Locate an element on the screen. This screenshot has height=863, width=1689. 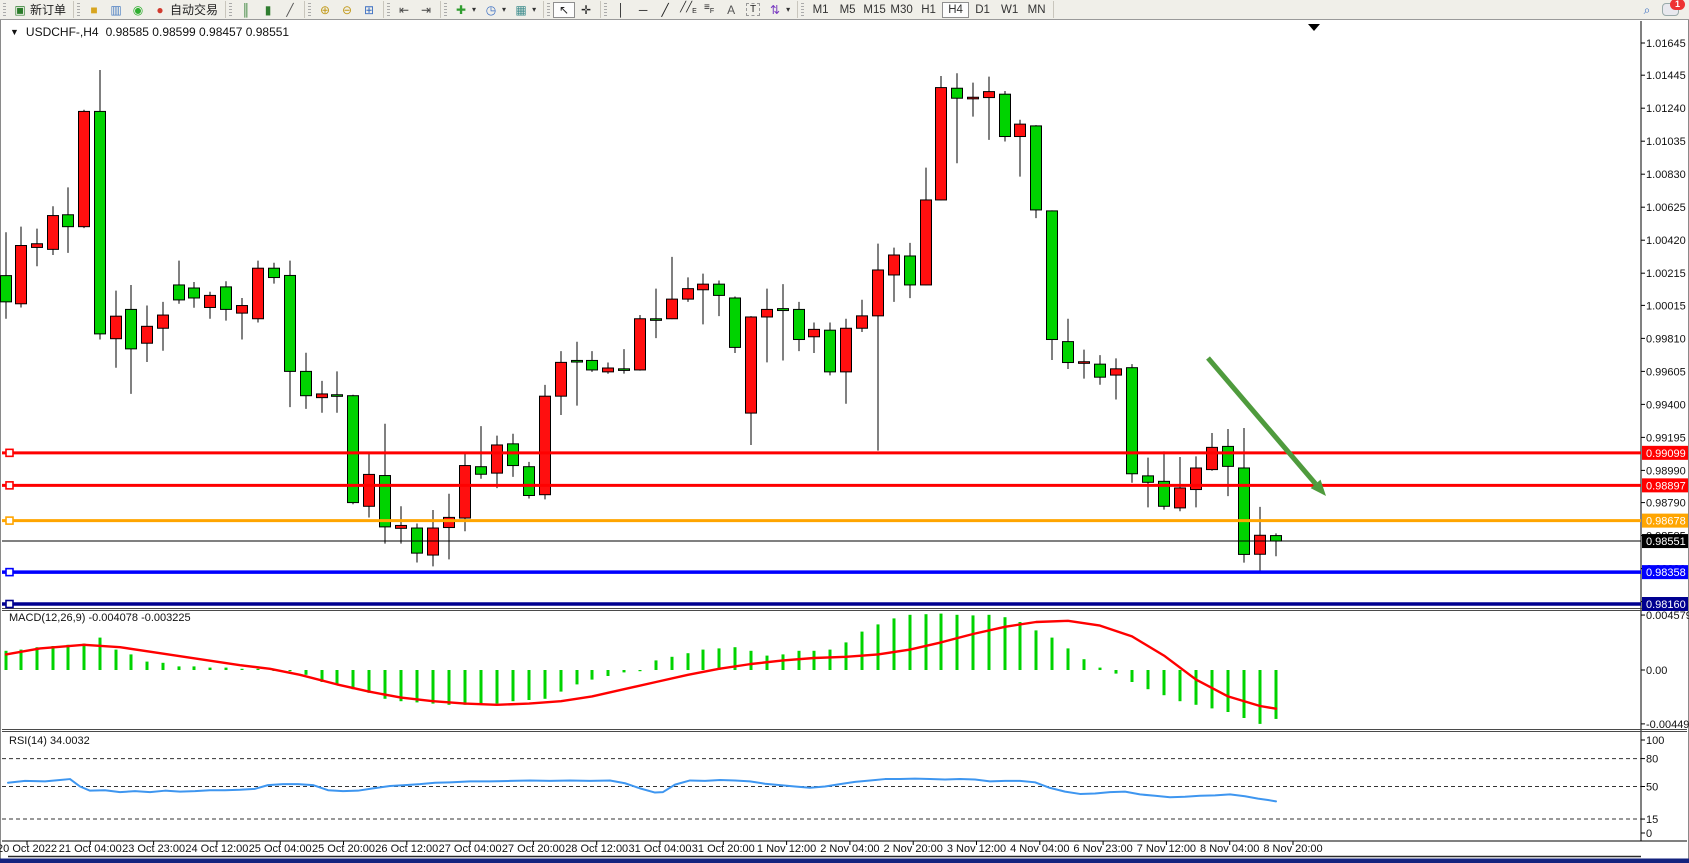
eraser-button: ■ is located at coordinates (94, 10).